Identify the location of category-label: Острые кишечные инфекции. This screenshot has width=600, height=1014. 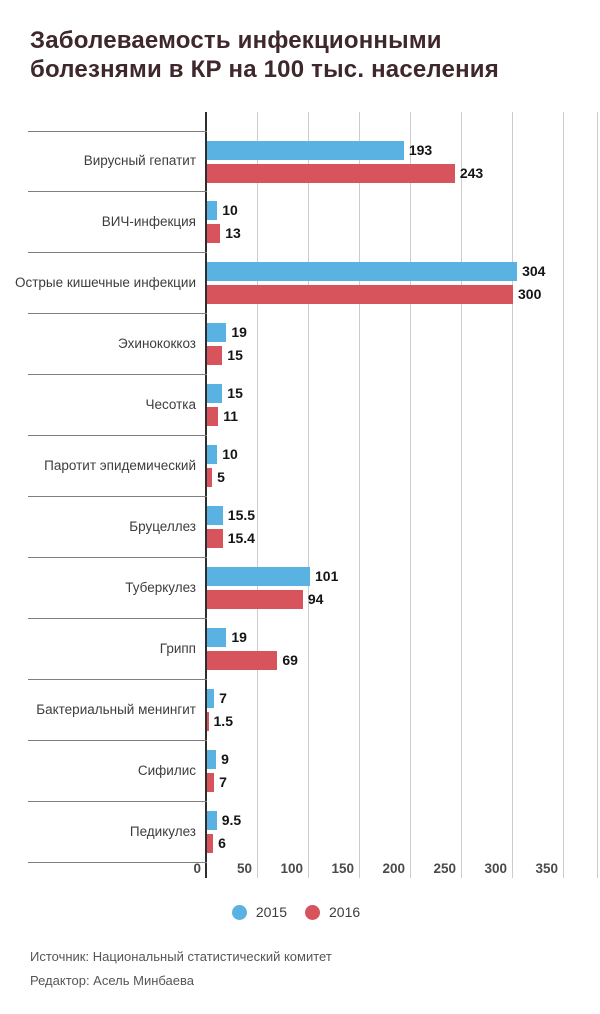
(105, 282).